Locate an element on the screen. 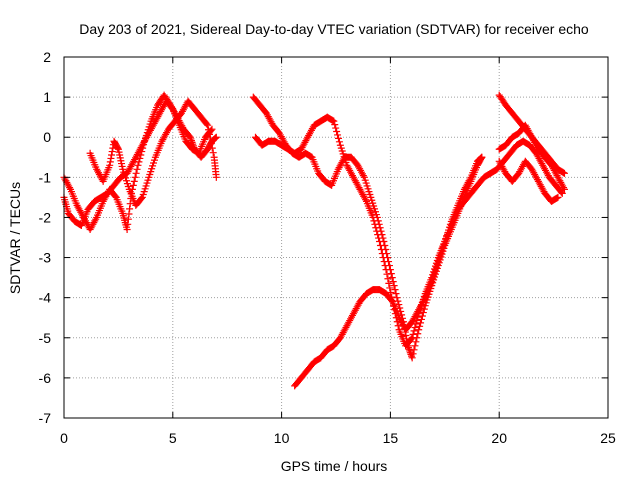 Image resolution: width=640 pixels, height=480 pixels. x-tick-label: 20 is located at coordinates (499, 438).